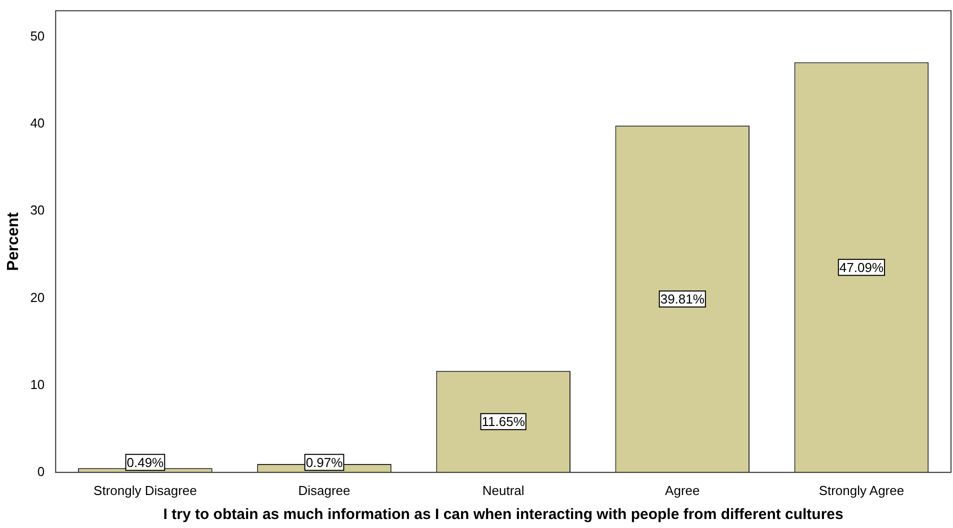  Describe the element at coordinates (37, 36) in the screenshot. I see `y-tick-label: 50` at that location.